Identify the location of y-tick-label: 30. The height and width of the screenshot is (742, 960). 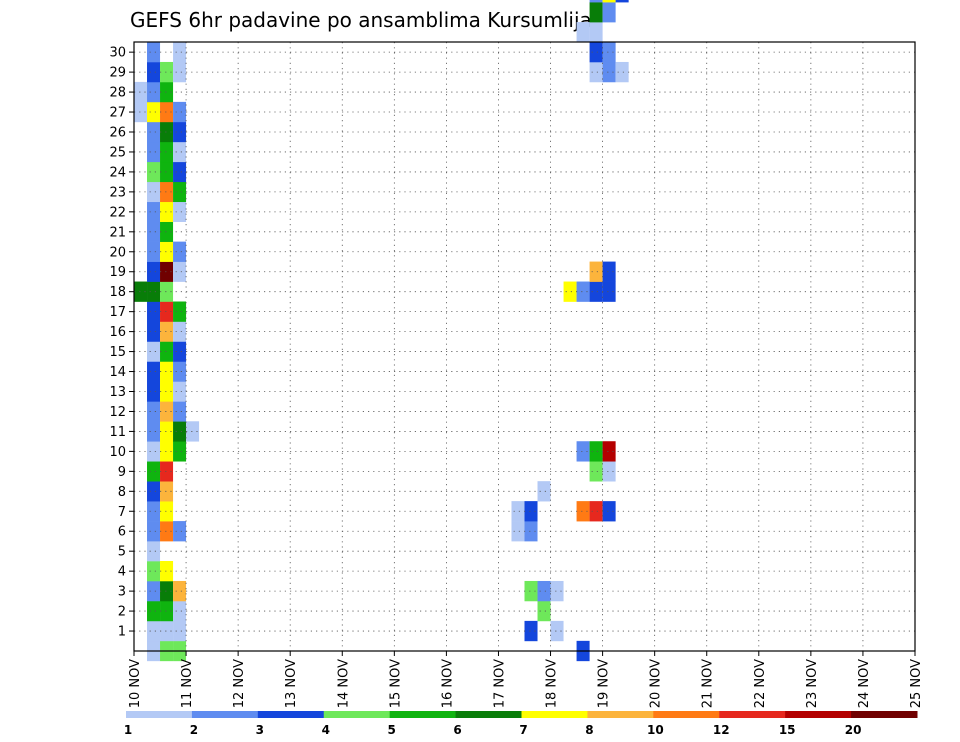
(117, 53).